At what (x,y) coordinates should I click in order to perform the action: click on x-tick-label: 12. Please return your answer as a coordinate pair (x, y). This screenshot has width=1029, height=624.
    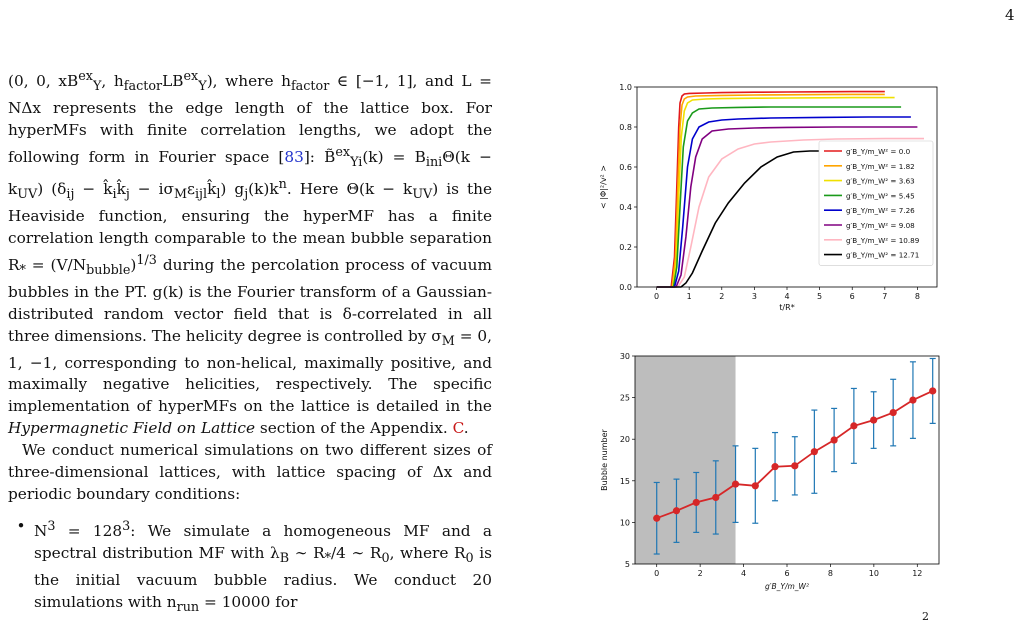
    Looking at the image, I should click on (917, 573).